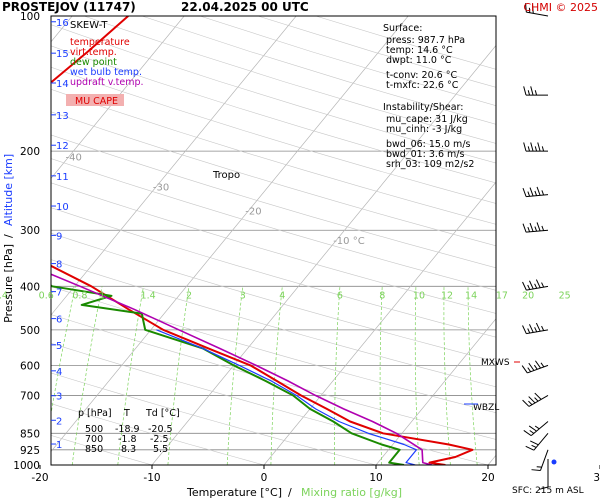 The height and width of the screenshot is (500, 600). Describe the element at coordinates (162, 413) in the screenshot. I see `table-header: Td [°C]` at that location.